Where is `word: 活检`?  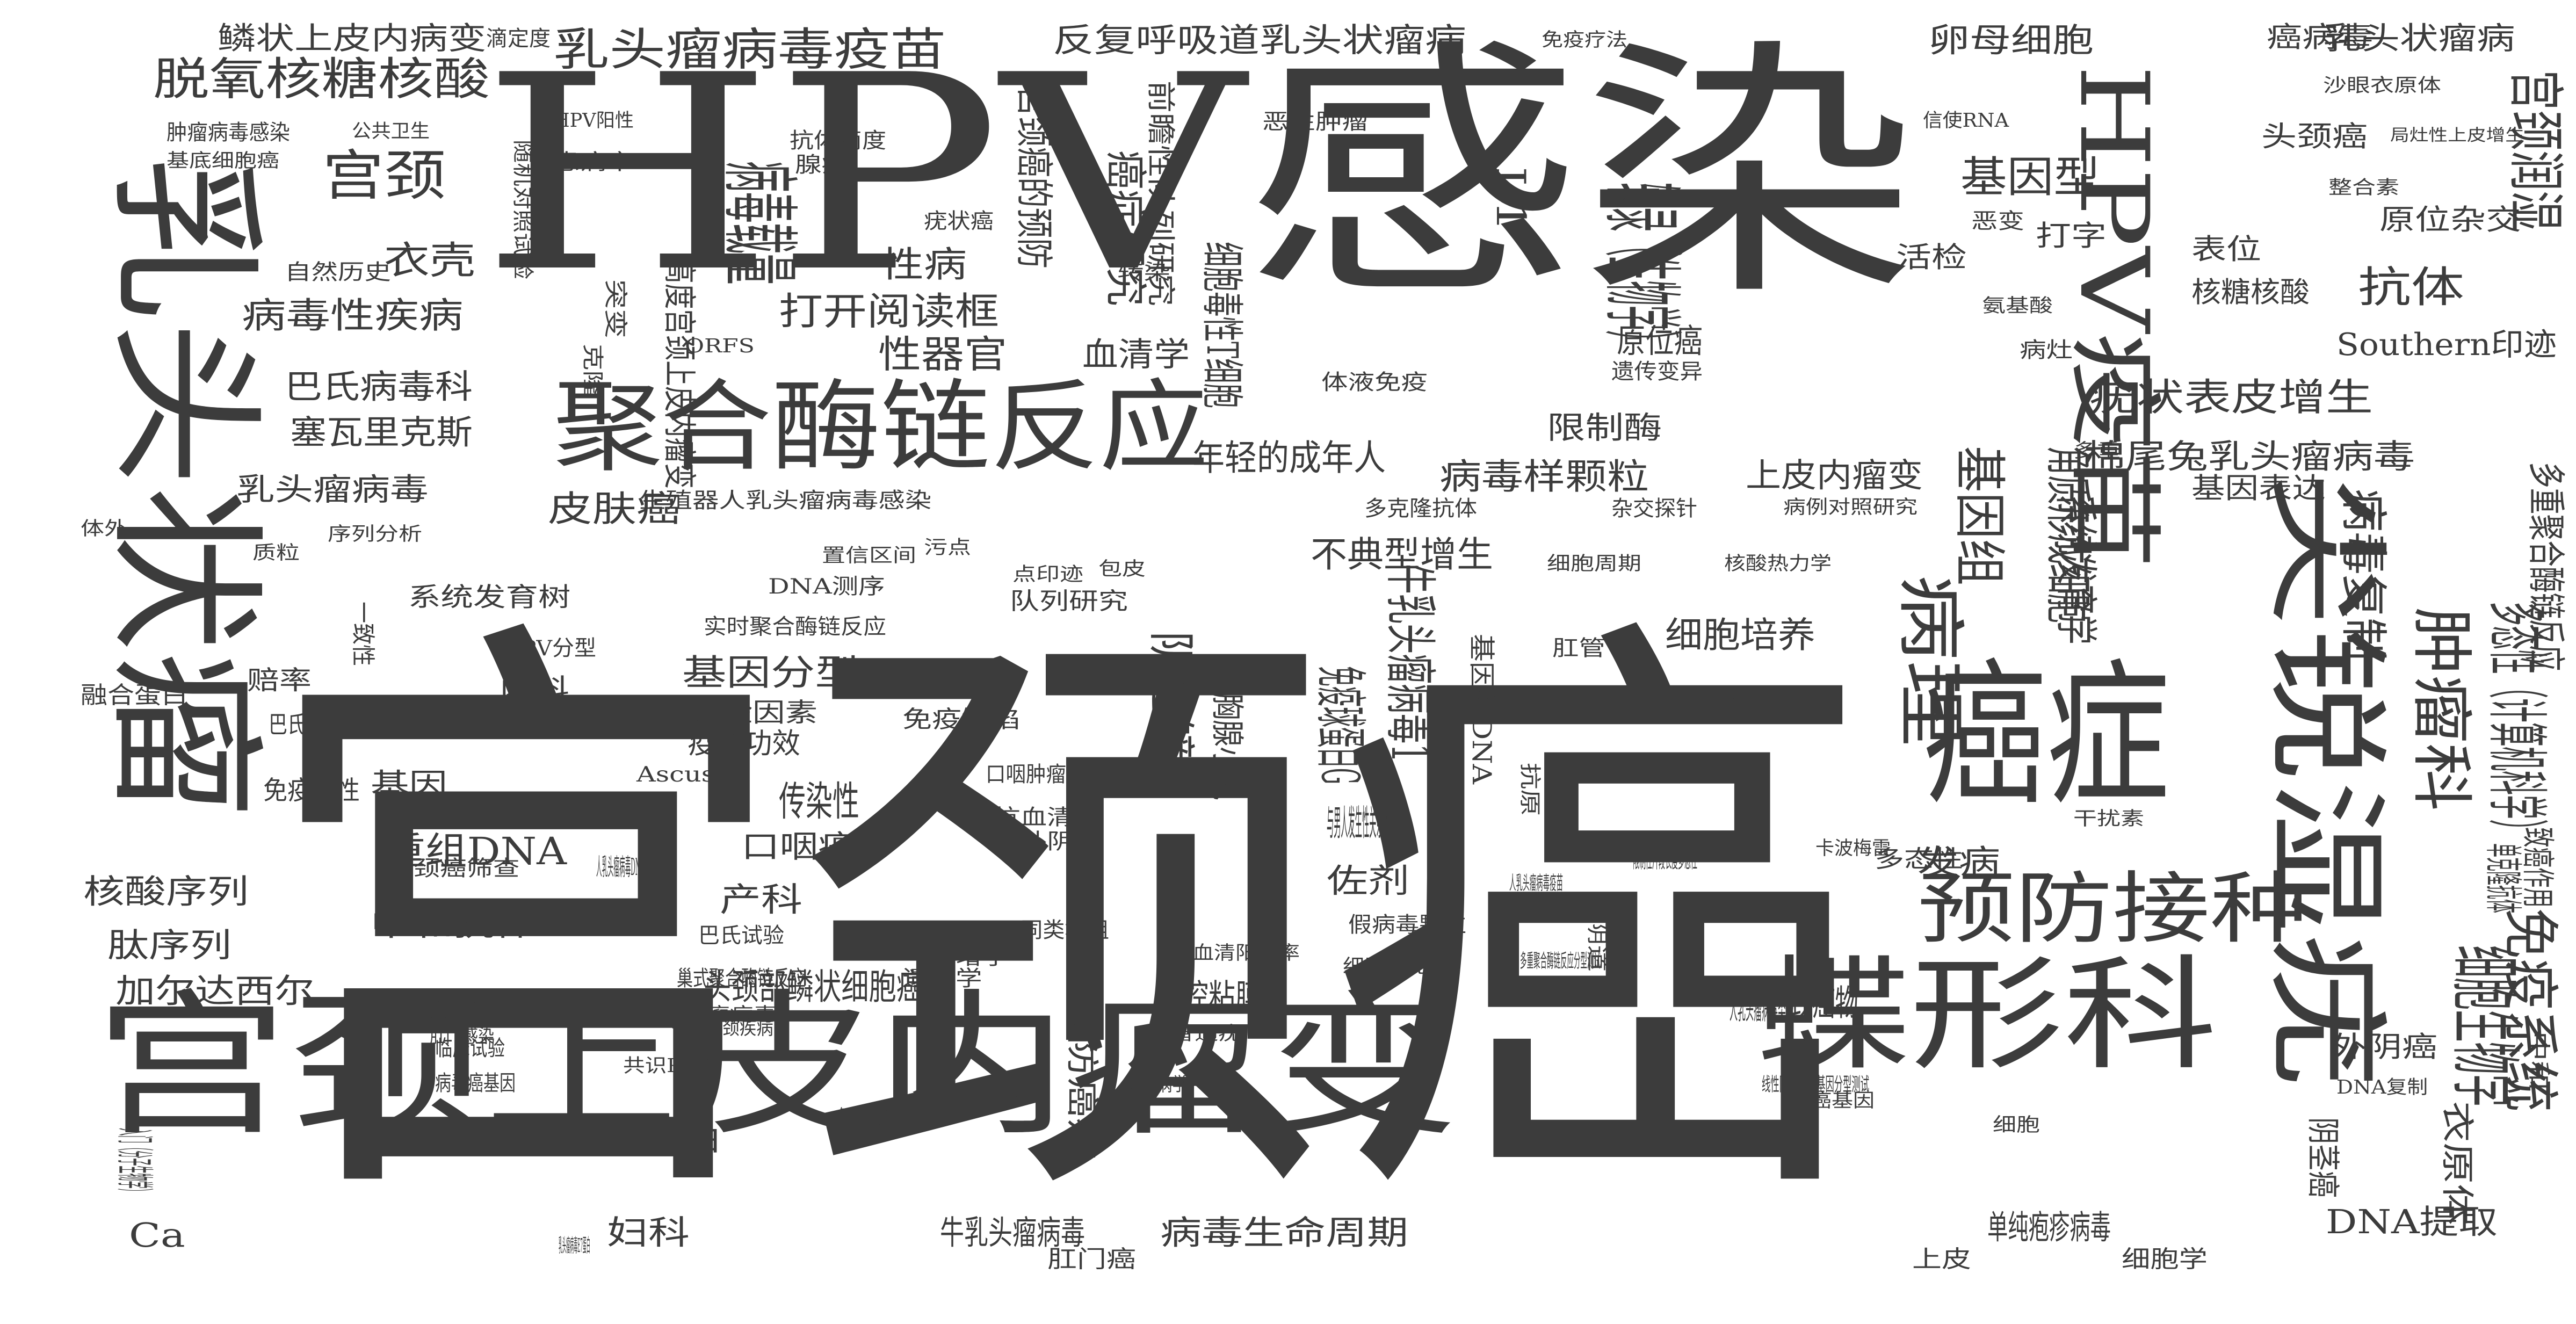
word: 活检 is located at coordinates (1931, 257).